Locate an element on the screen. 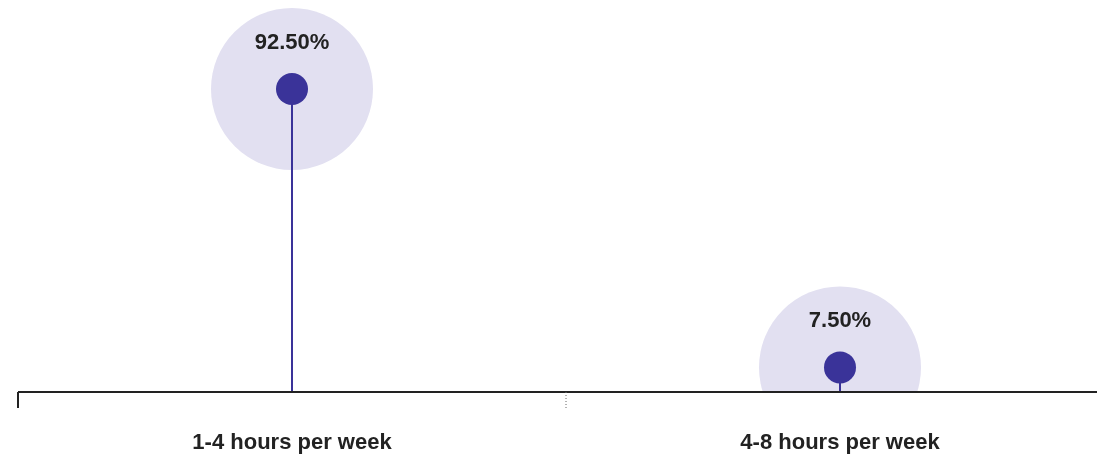 Image resolution: width=1097 pixels, height=457 pixels. data-label: 7.50% is located at coordinates (840, 320).